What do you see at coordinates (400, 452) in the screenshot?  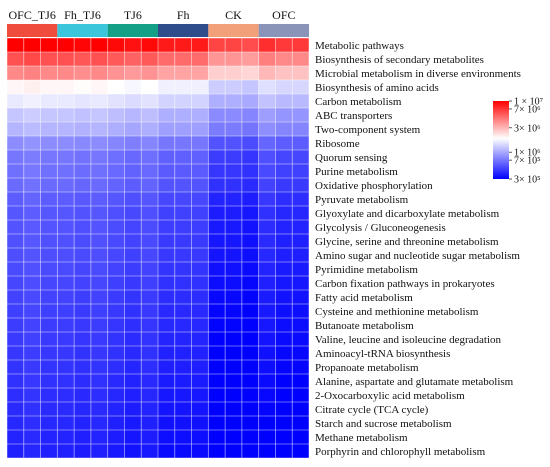 I see `pathway-label: Porphyrin and chlorophyll metabolism` at bounding box center [400, 452].